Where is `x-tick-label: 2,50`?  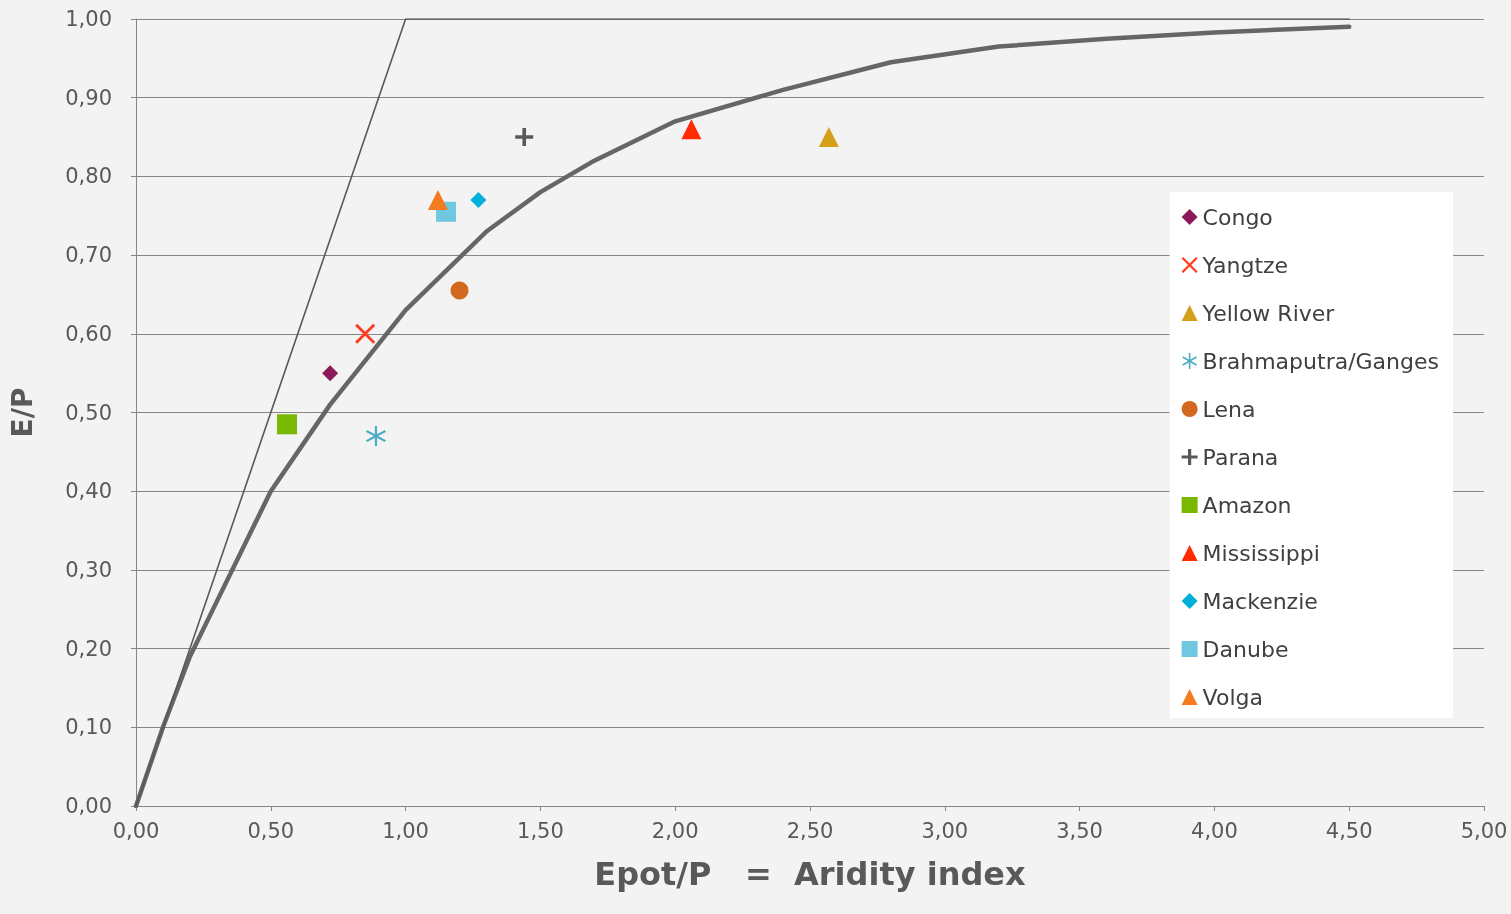
x-tick-label: 2,50 is located at coordinates (810, 830).